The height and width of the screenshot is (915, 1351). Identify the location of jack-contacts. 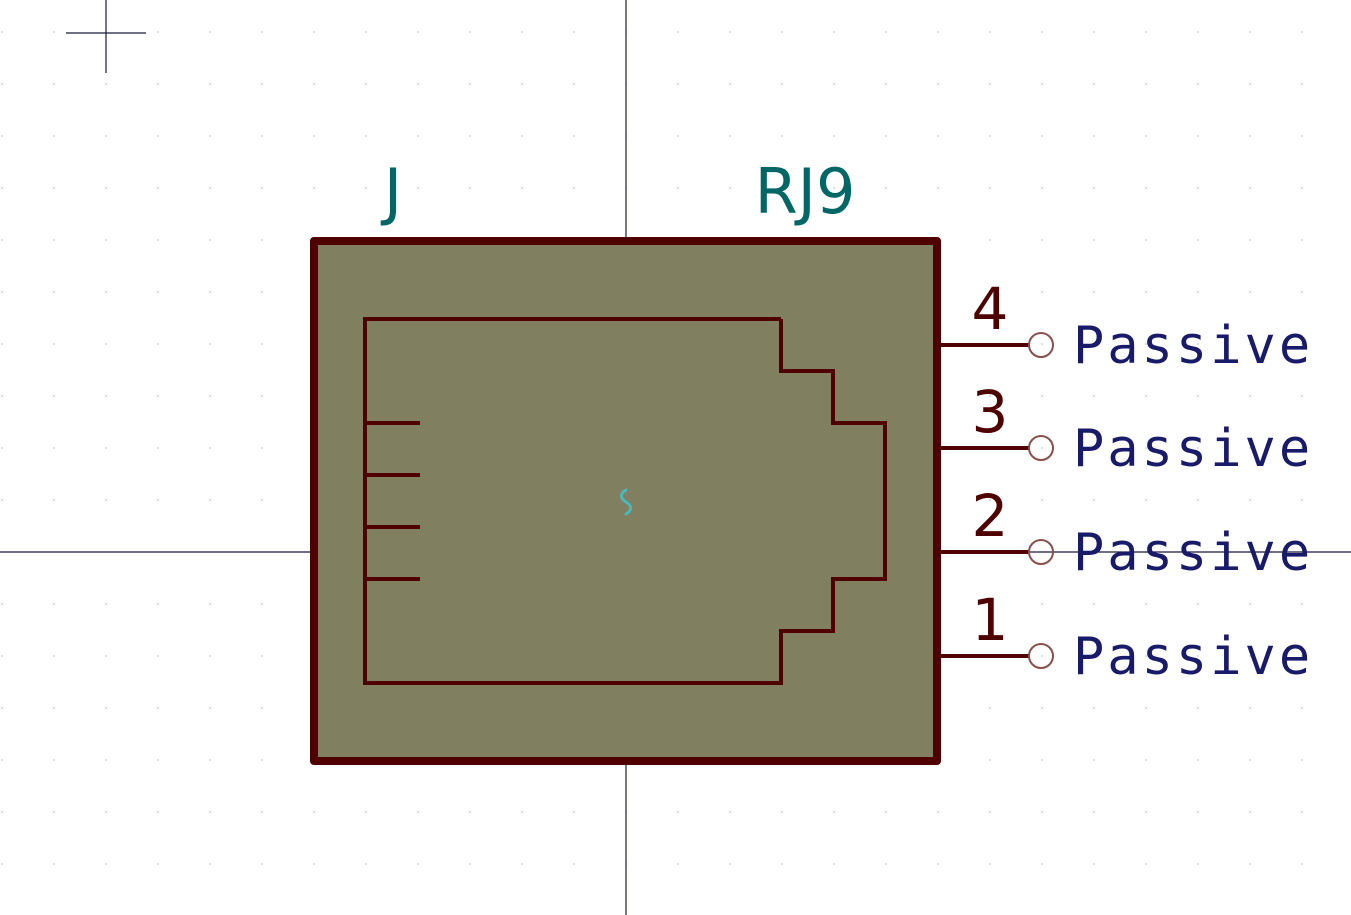
(392, 501).